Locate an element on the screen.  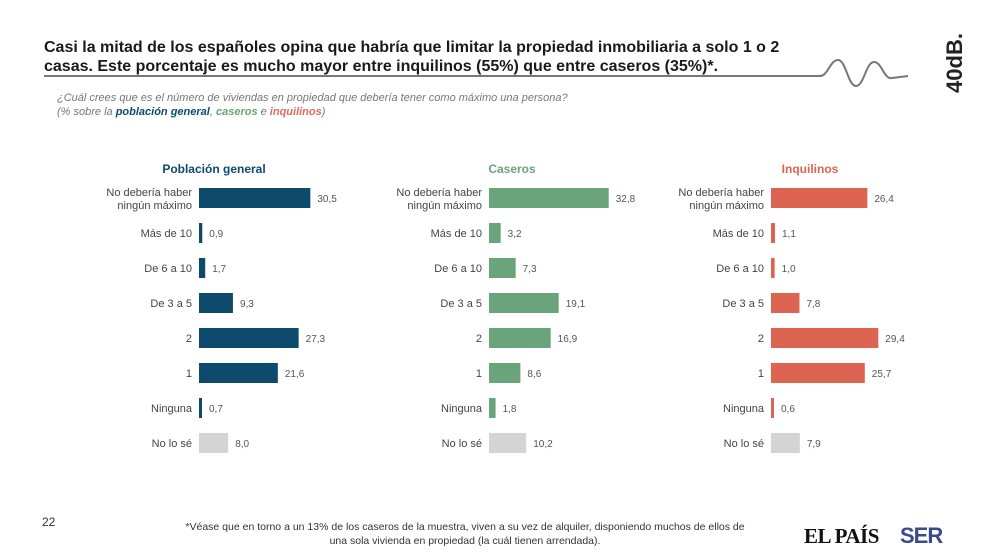
value-label: 27,3 is located at coordinates (316, 339).